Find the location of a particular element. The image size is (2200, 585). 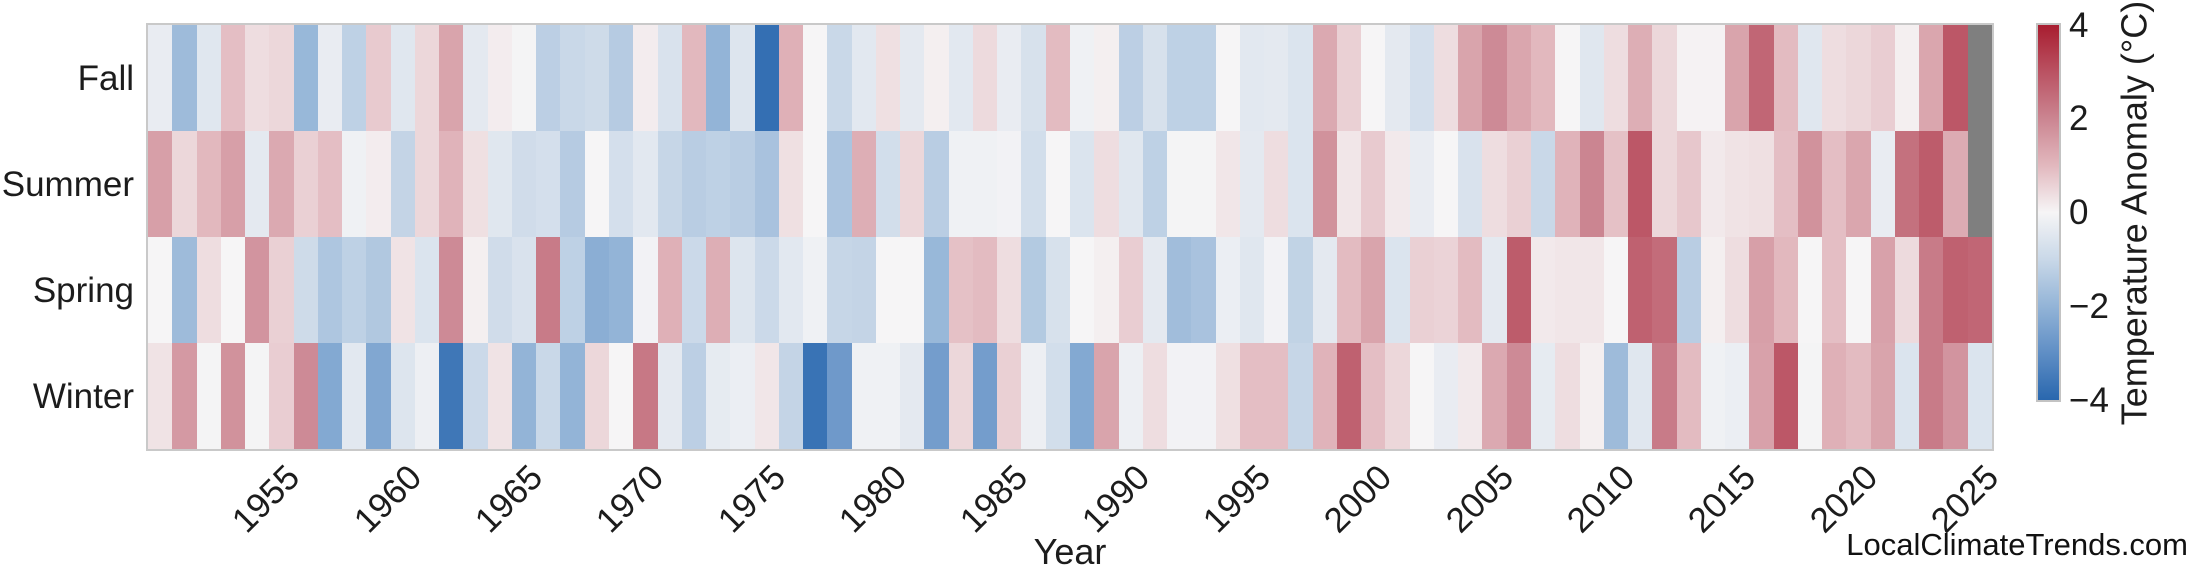

x-axis-title: Year is located at coordinates (1070, 551).